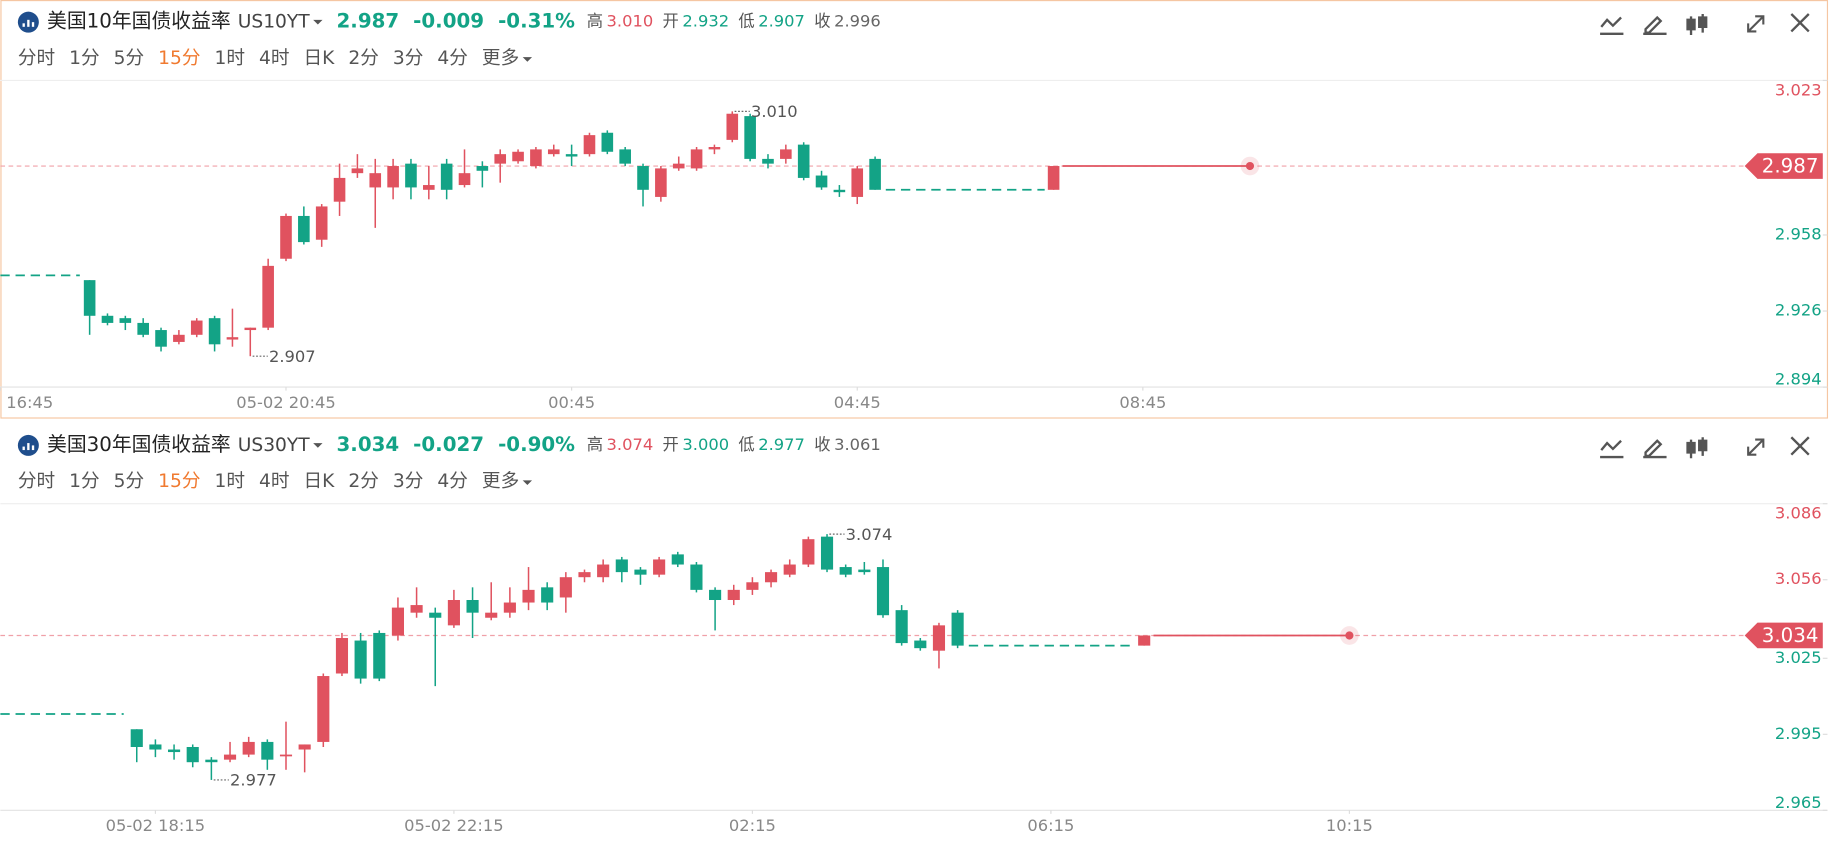  What do you see at coordinates (1250, 166) in the screenshot?
I see `live-dot` at bounding box center [1250, 166].